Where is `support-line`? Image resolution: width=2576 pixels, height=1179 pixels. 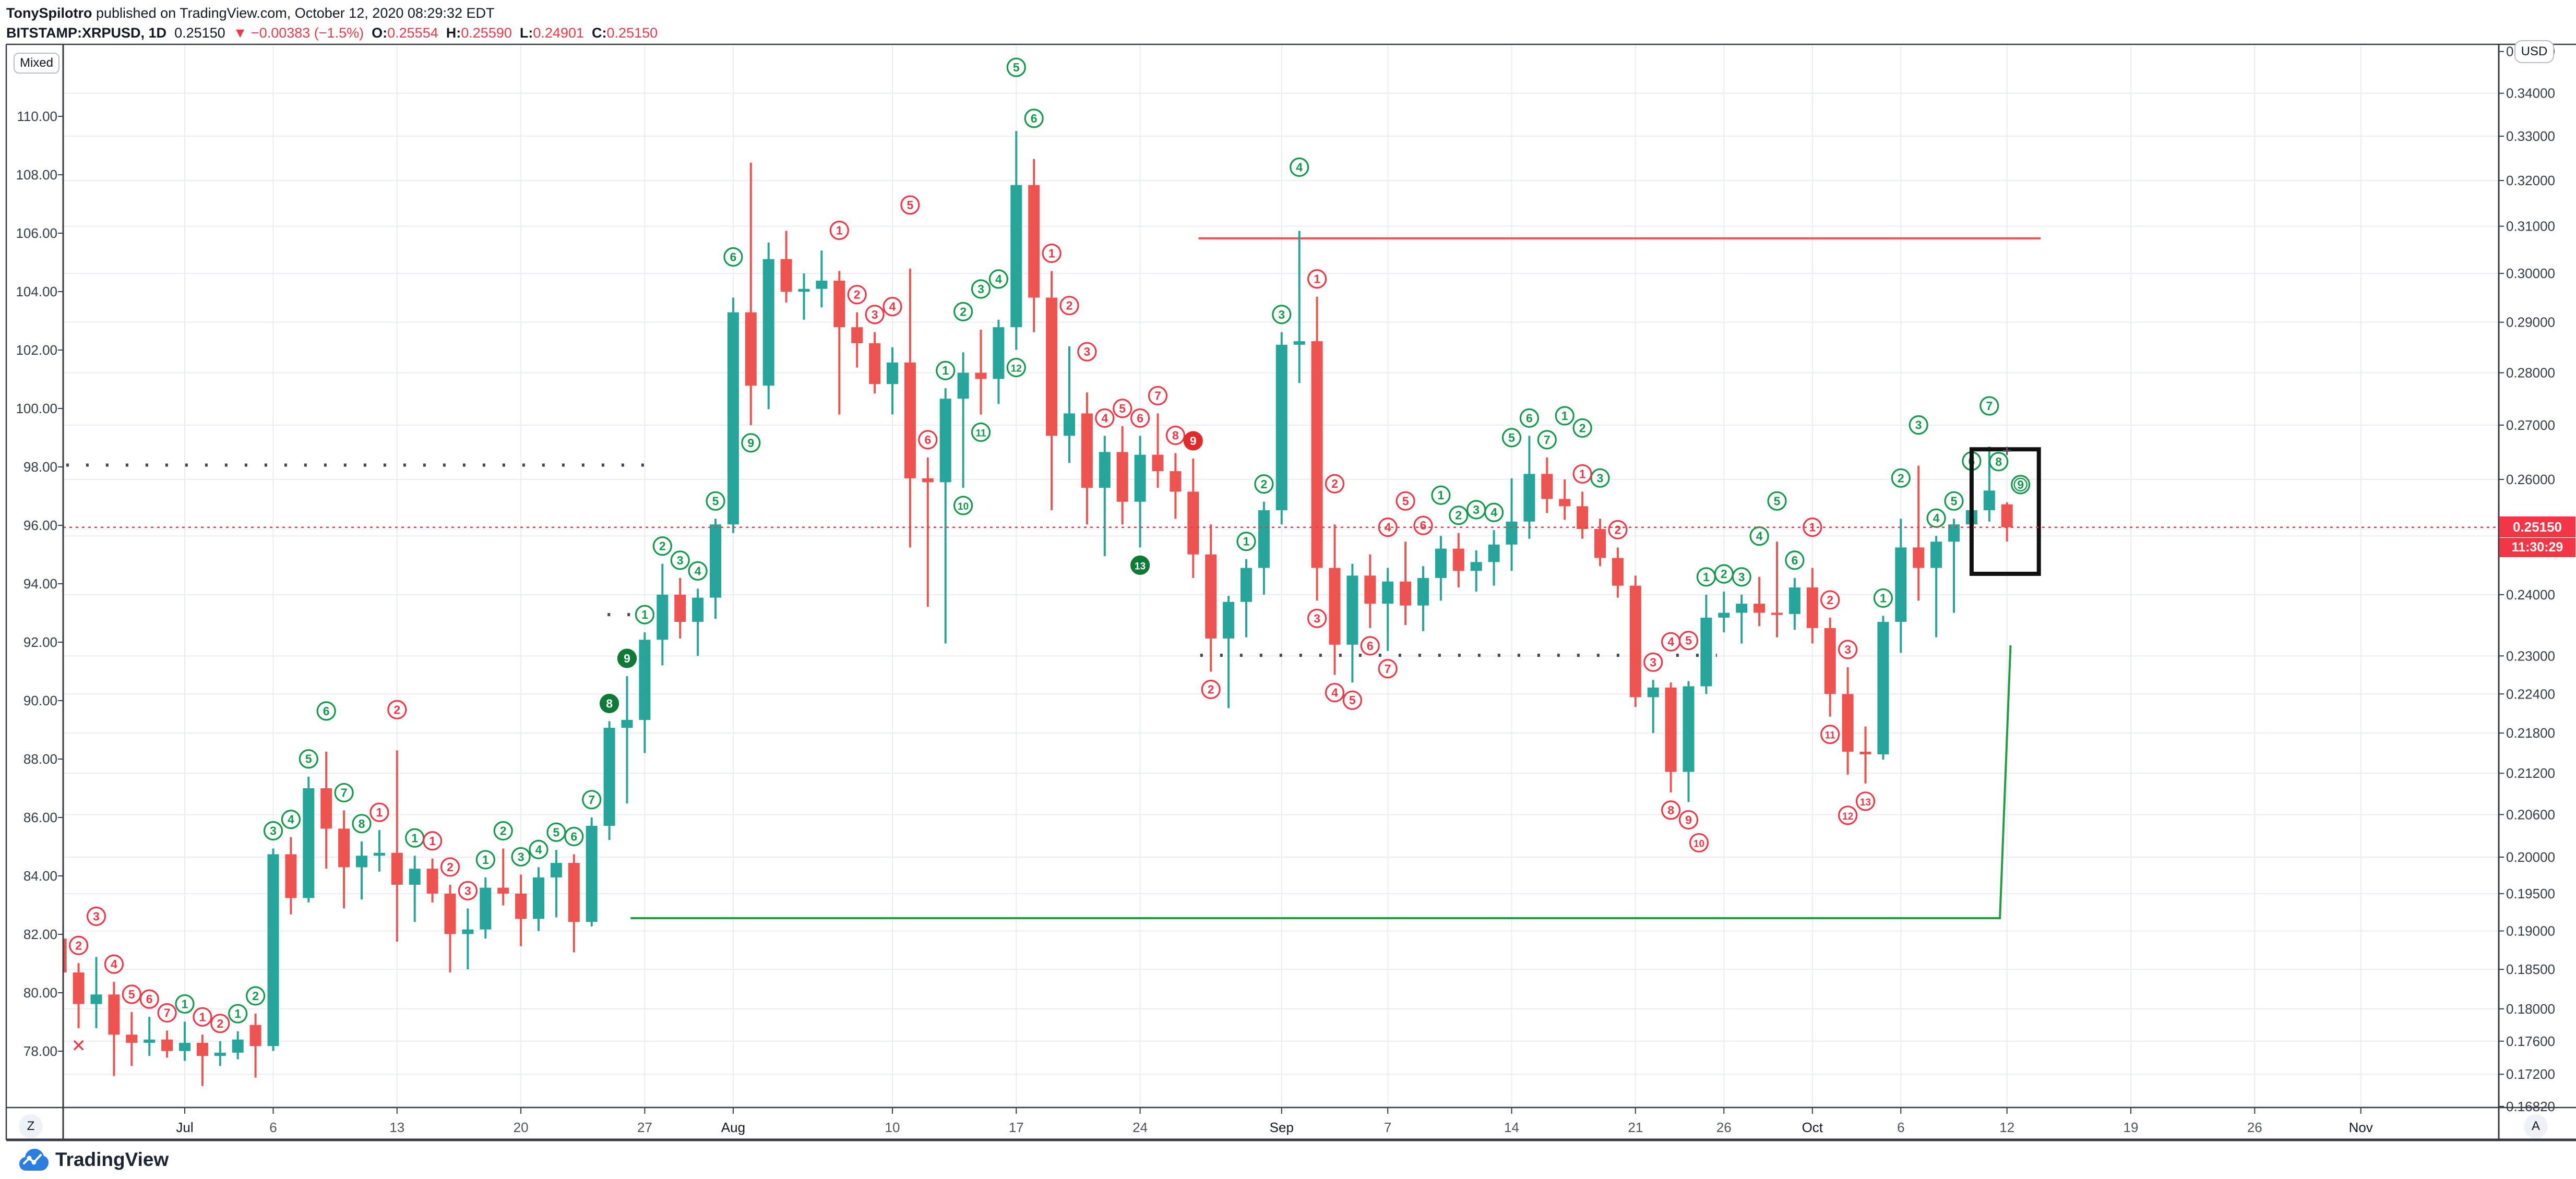
support-line is located at coordinates (1321, 782).